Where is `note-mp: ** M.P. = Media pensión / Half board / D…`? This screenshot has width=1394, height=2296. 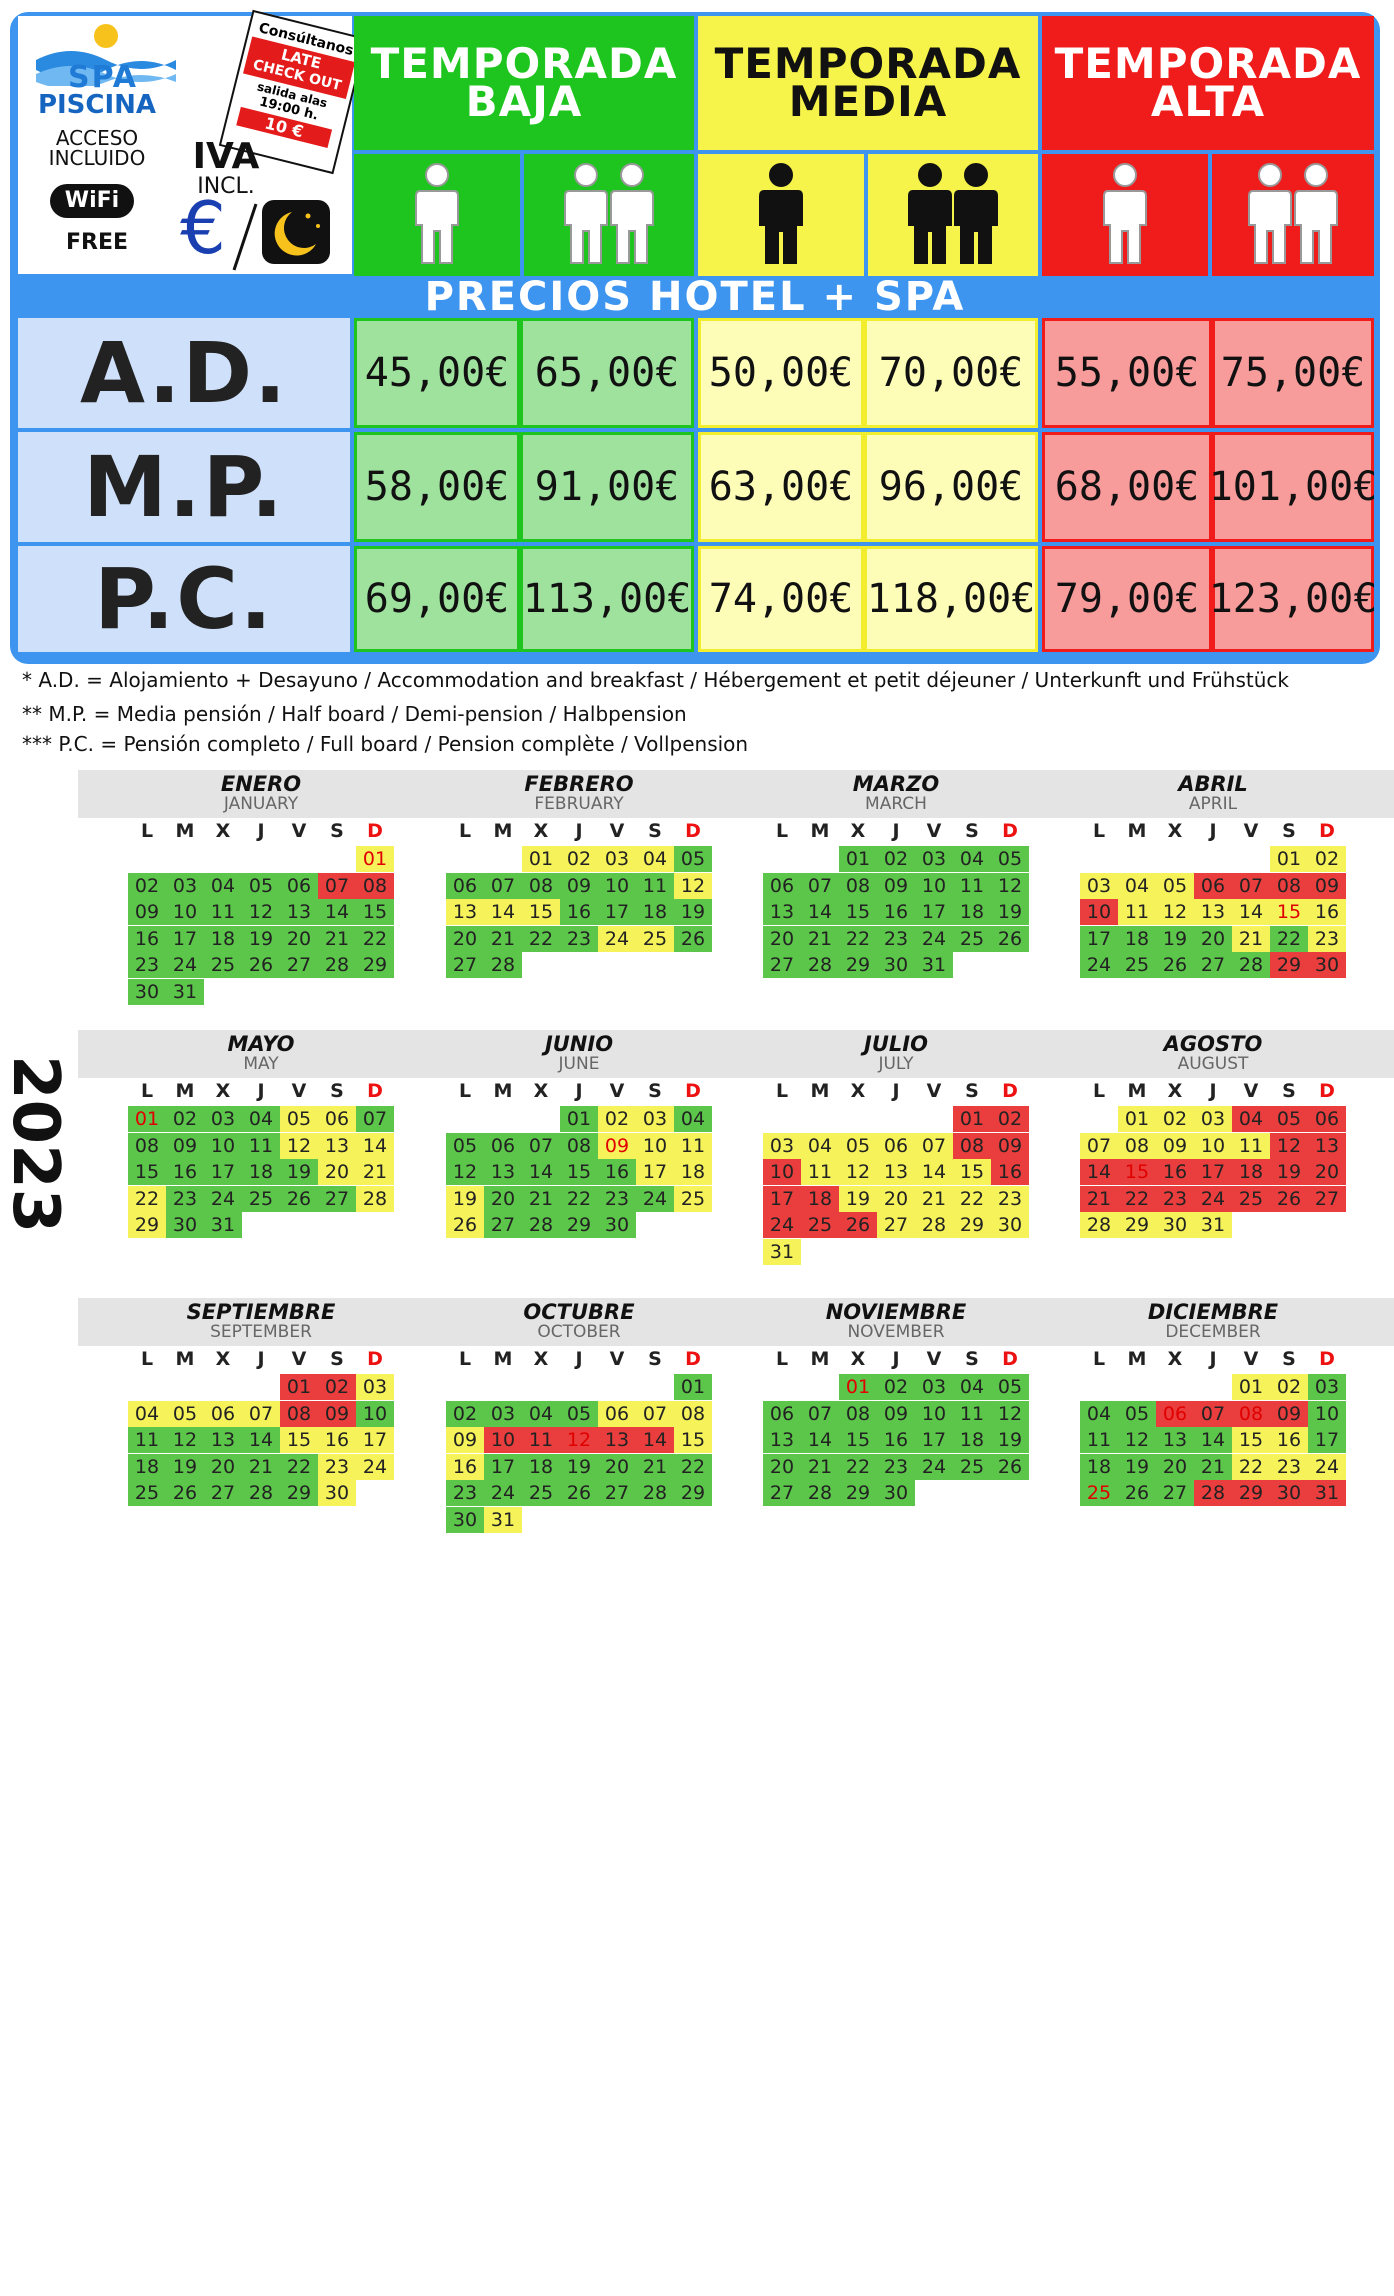 note-mp: ** M.P. = Media pensión / Half board / D… is located at coordinates (354, 714).